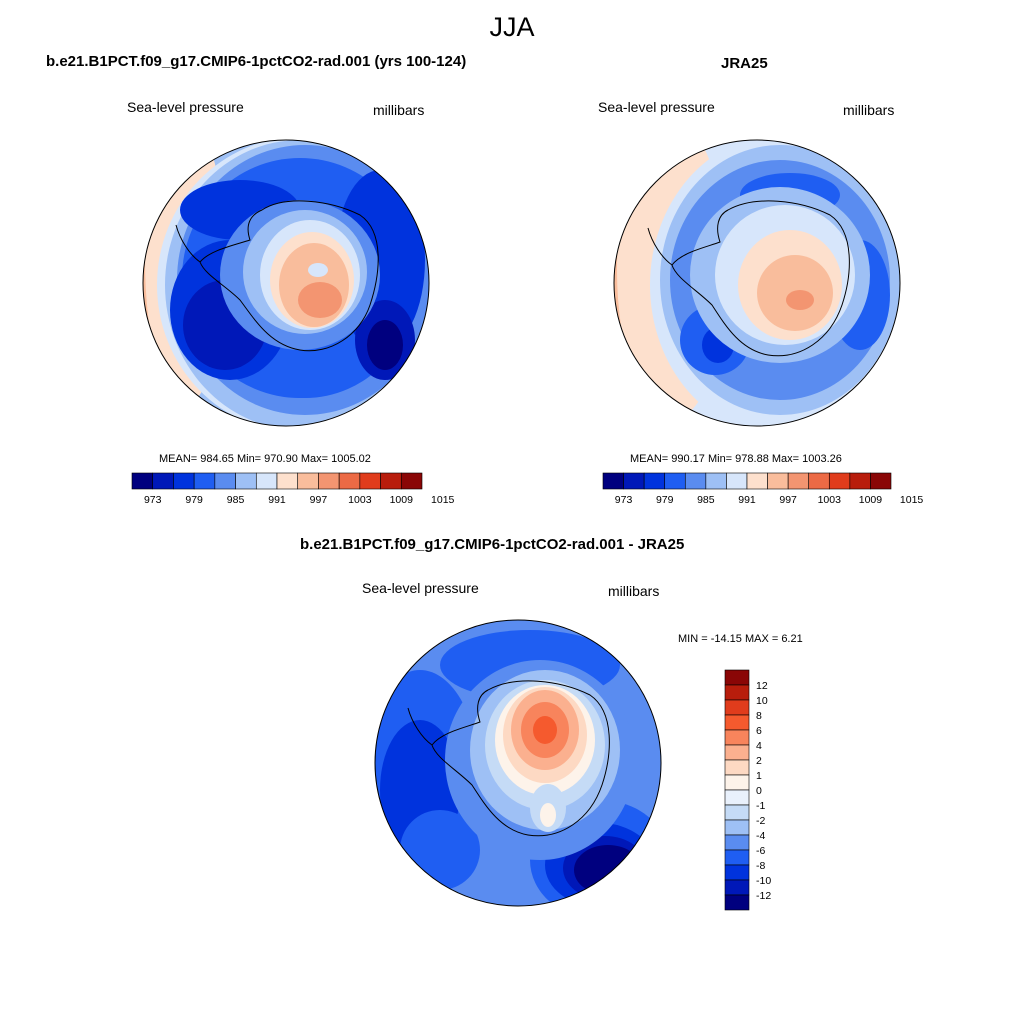  I want to click on figure-title: JJA, so click(512, 27).